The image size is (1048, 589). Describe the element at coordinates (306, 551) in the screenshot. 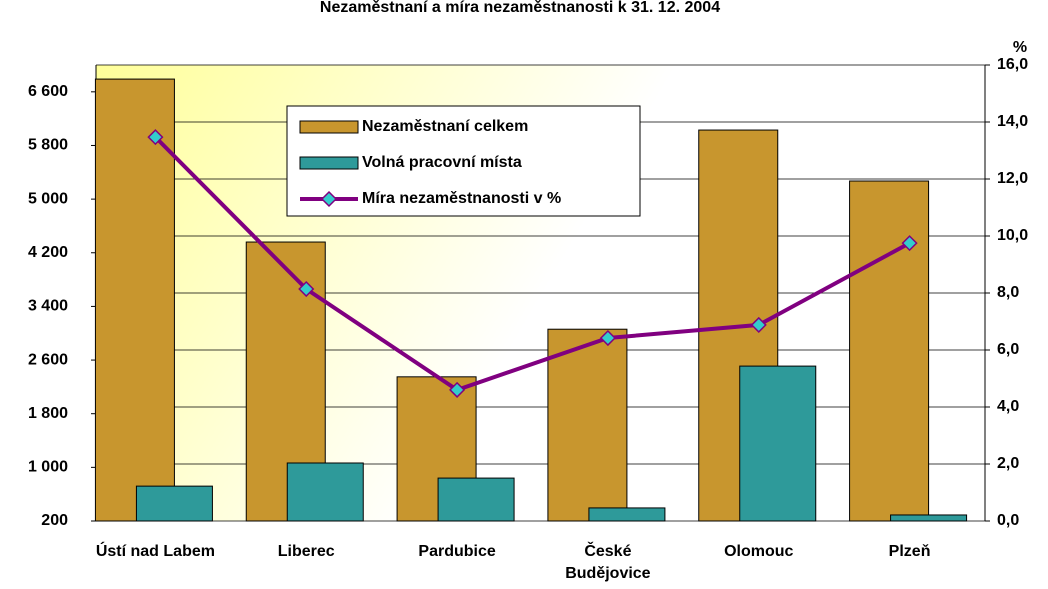

I see `x-tick-label: Liberec` at that location.